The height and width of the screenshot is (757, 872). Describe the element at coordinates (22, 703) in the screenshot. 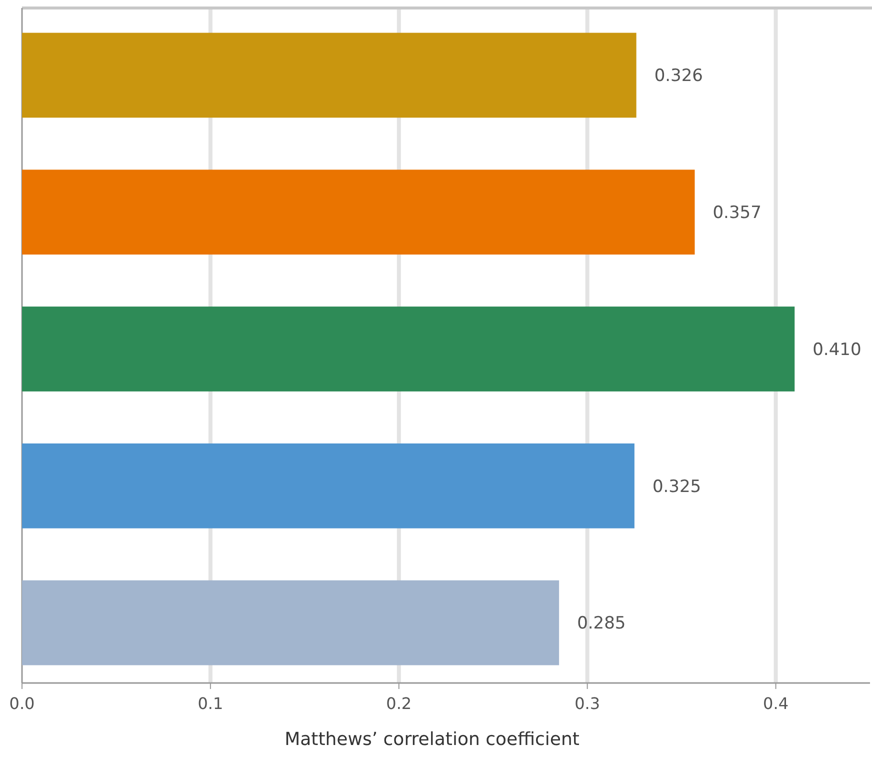

I see `x-tick-label: 0.0` at that location.